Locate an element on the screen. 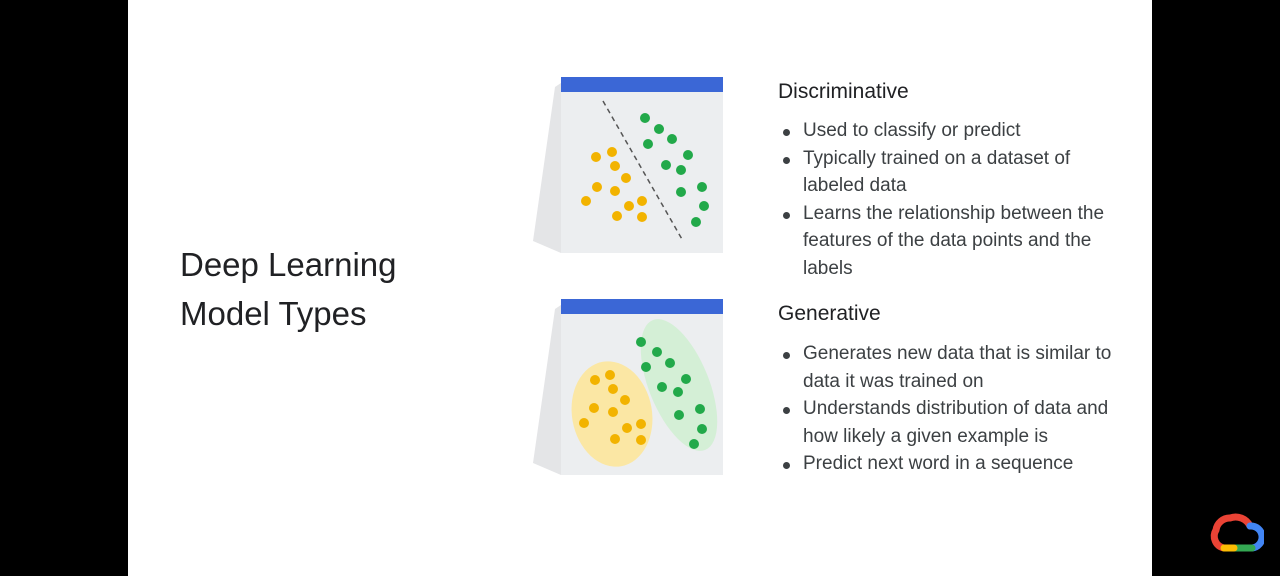 This screenshot has height=576, width=1280. discriminative-illustration is located at coordinates (628, 165).